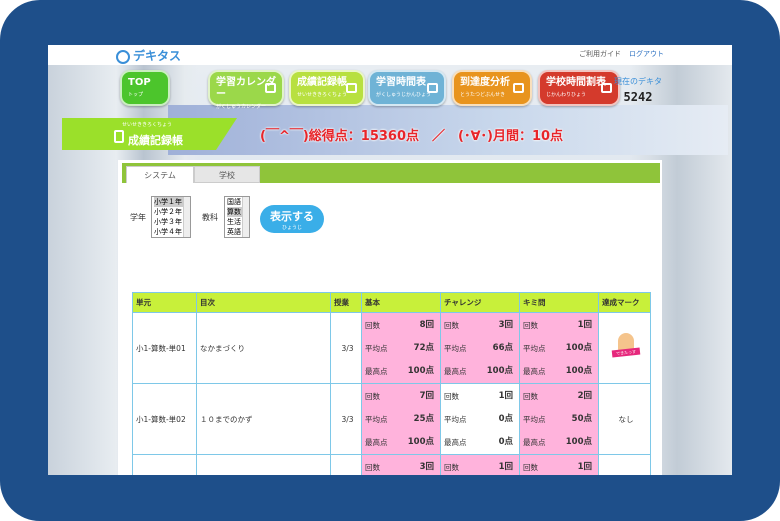 The height and width of the screenshot is (521, 780). I want to click on achievement-mark-icon: できたっす, so click(626, 347).